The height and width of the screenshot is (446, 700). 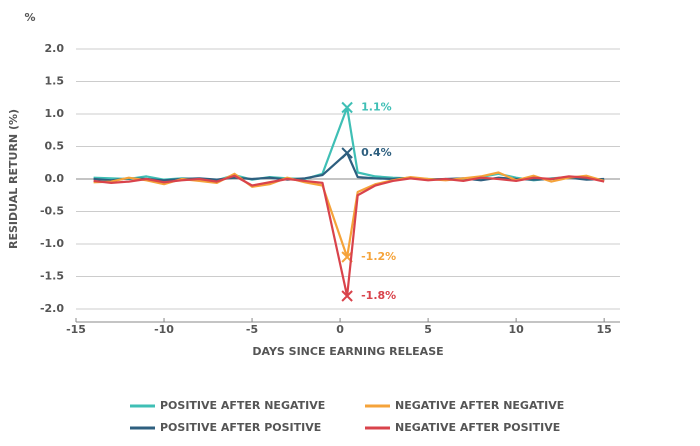 I want to click on y-axis-title: RESIDUAL RETURN (%), so click(x=13, y=179).